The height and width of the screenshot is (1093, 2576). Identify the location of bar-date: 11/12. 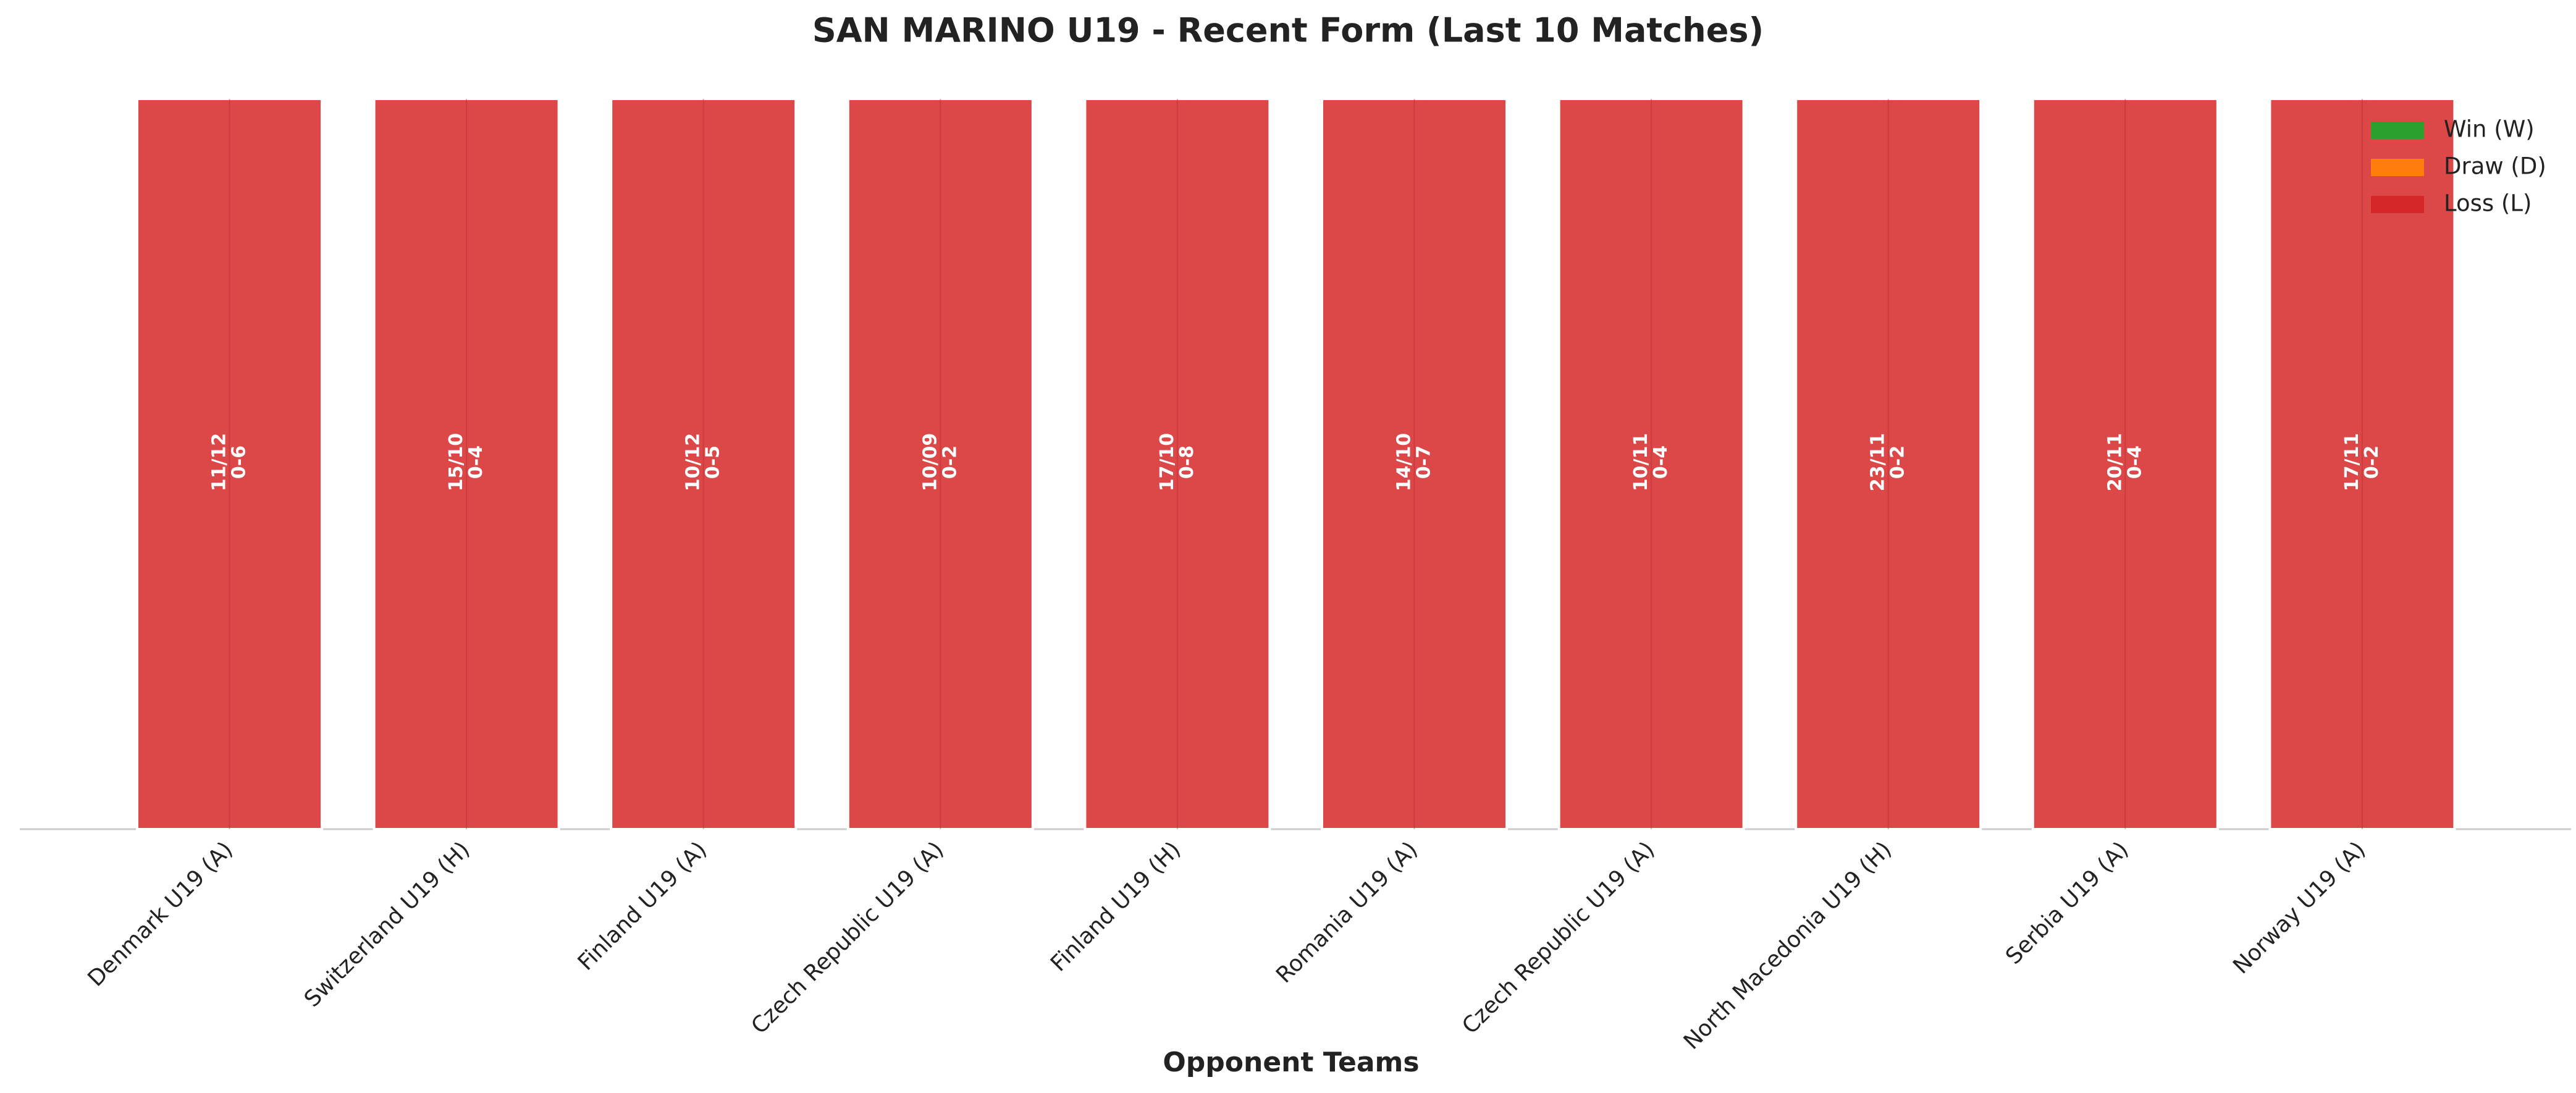
(219, 462).